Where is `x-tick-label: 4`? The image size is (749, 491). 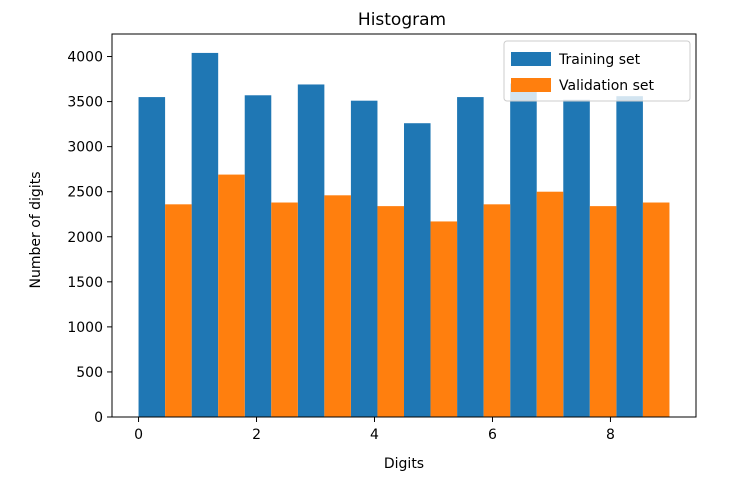
x-tick-label: 4 is located at coordinates (374, 435).